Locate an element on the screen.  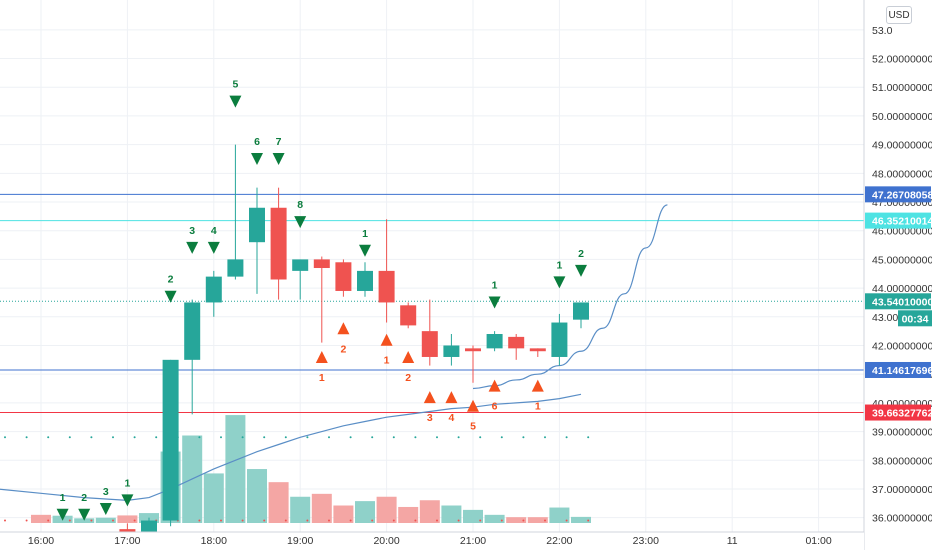
price-tick-label: 51.00000000 is located at coordinates (902, 88).